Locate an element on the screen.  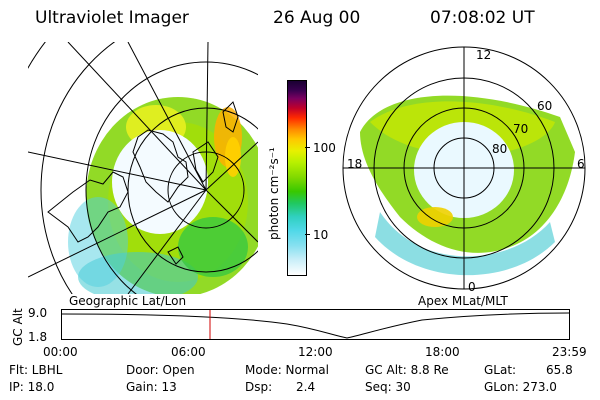
colorbar-label: photon cm⁻²s⁻¹ is located at coordinates (274, 193).